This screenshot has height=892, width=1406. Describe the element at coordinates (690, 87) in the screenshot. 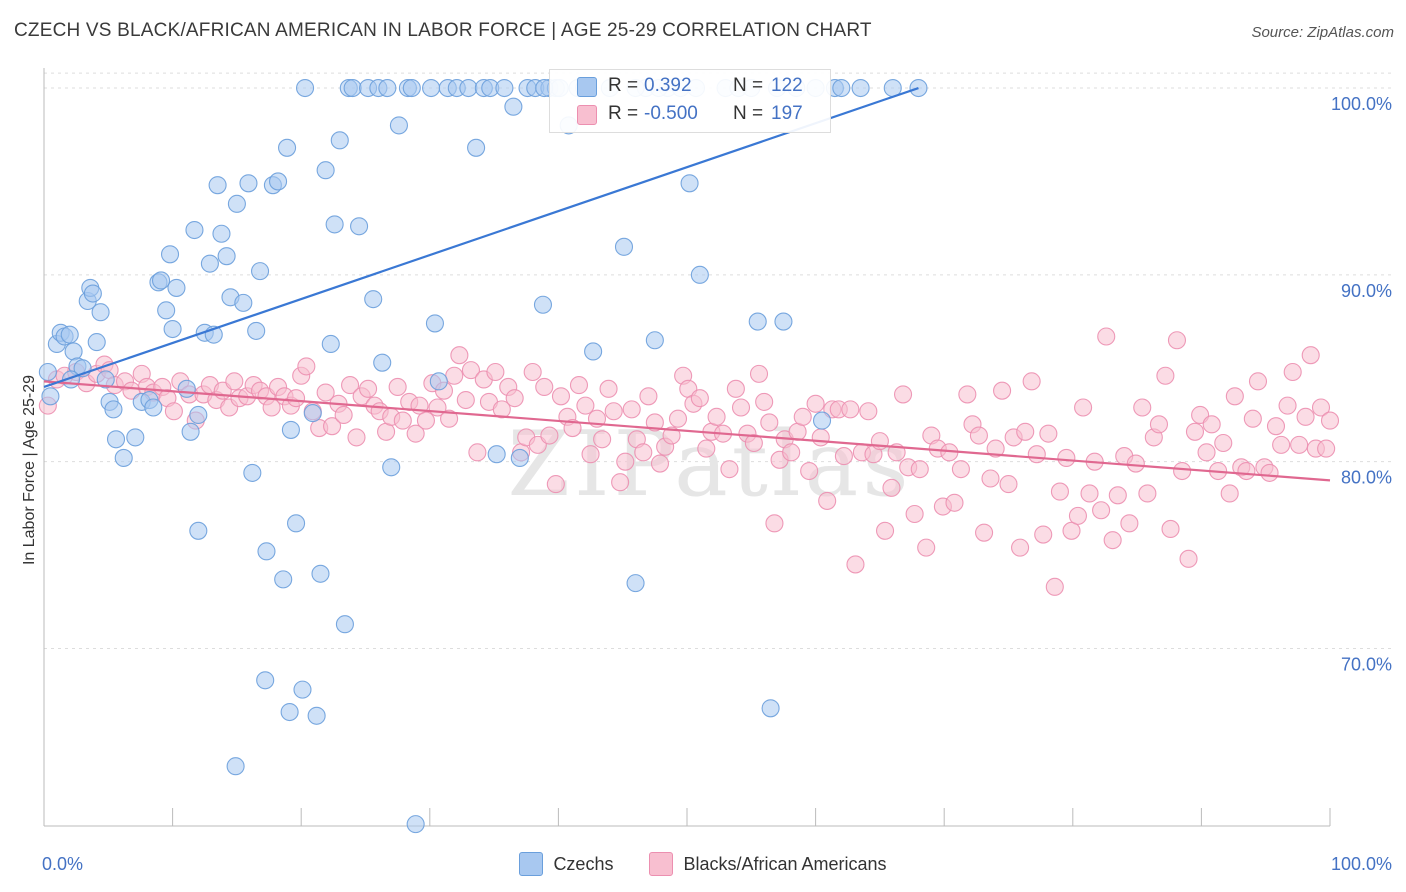

I see `stats-row-czech: R = 0.392 N = 122` at that location.